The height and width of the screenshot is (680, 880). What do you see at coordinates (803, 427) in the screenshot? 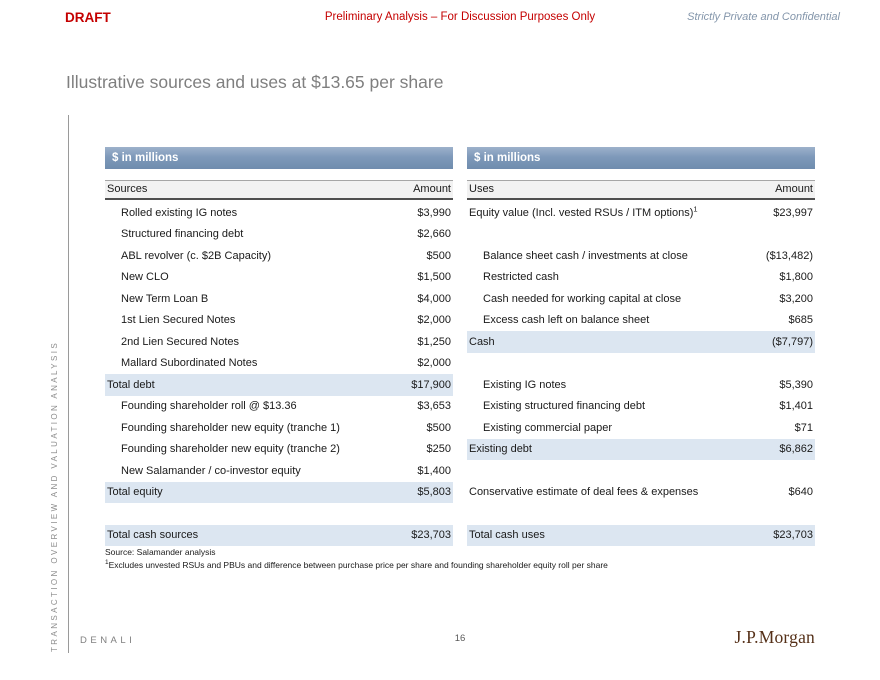
I see `row-amount: $71` at bounding box center [803, 427].